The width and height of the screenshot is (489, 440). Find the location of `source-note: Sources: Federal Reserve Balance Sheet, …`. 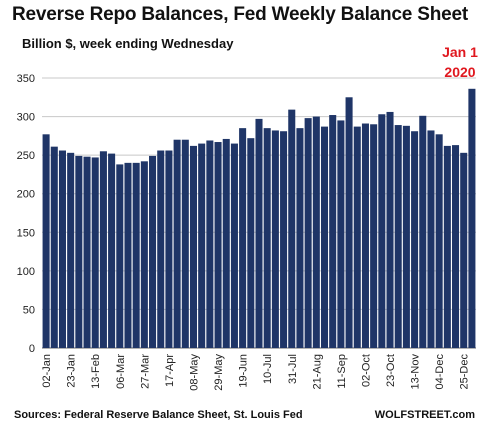

source-note: Sources: Federal Reserve Balance Sheet, … is located at coordinates (158, 415).